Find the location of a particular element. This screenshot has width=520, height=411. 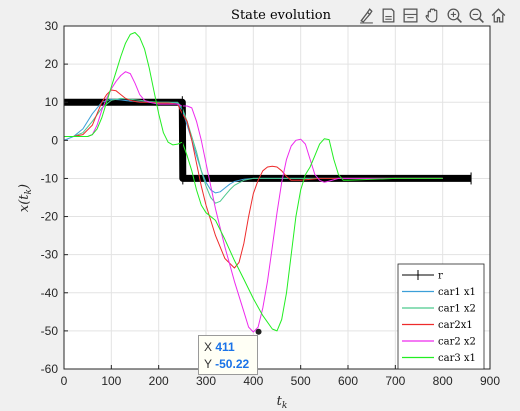

legend-entry-label: car2x1 is located at coordinates (455, 325).